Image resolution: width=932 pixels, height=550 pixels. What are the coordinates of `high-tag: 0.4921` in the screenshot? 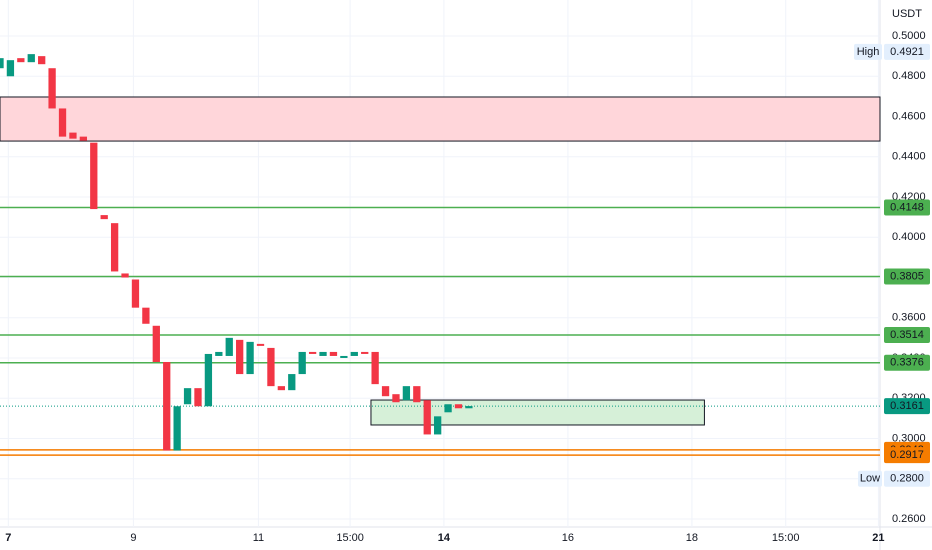 It's located at (907, 52).